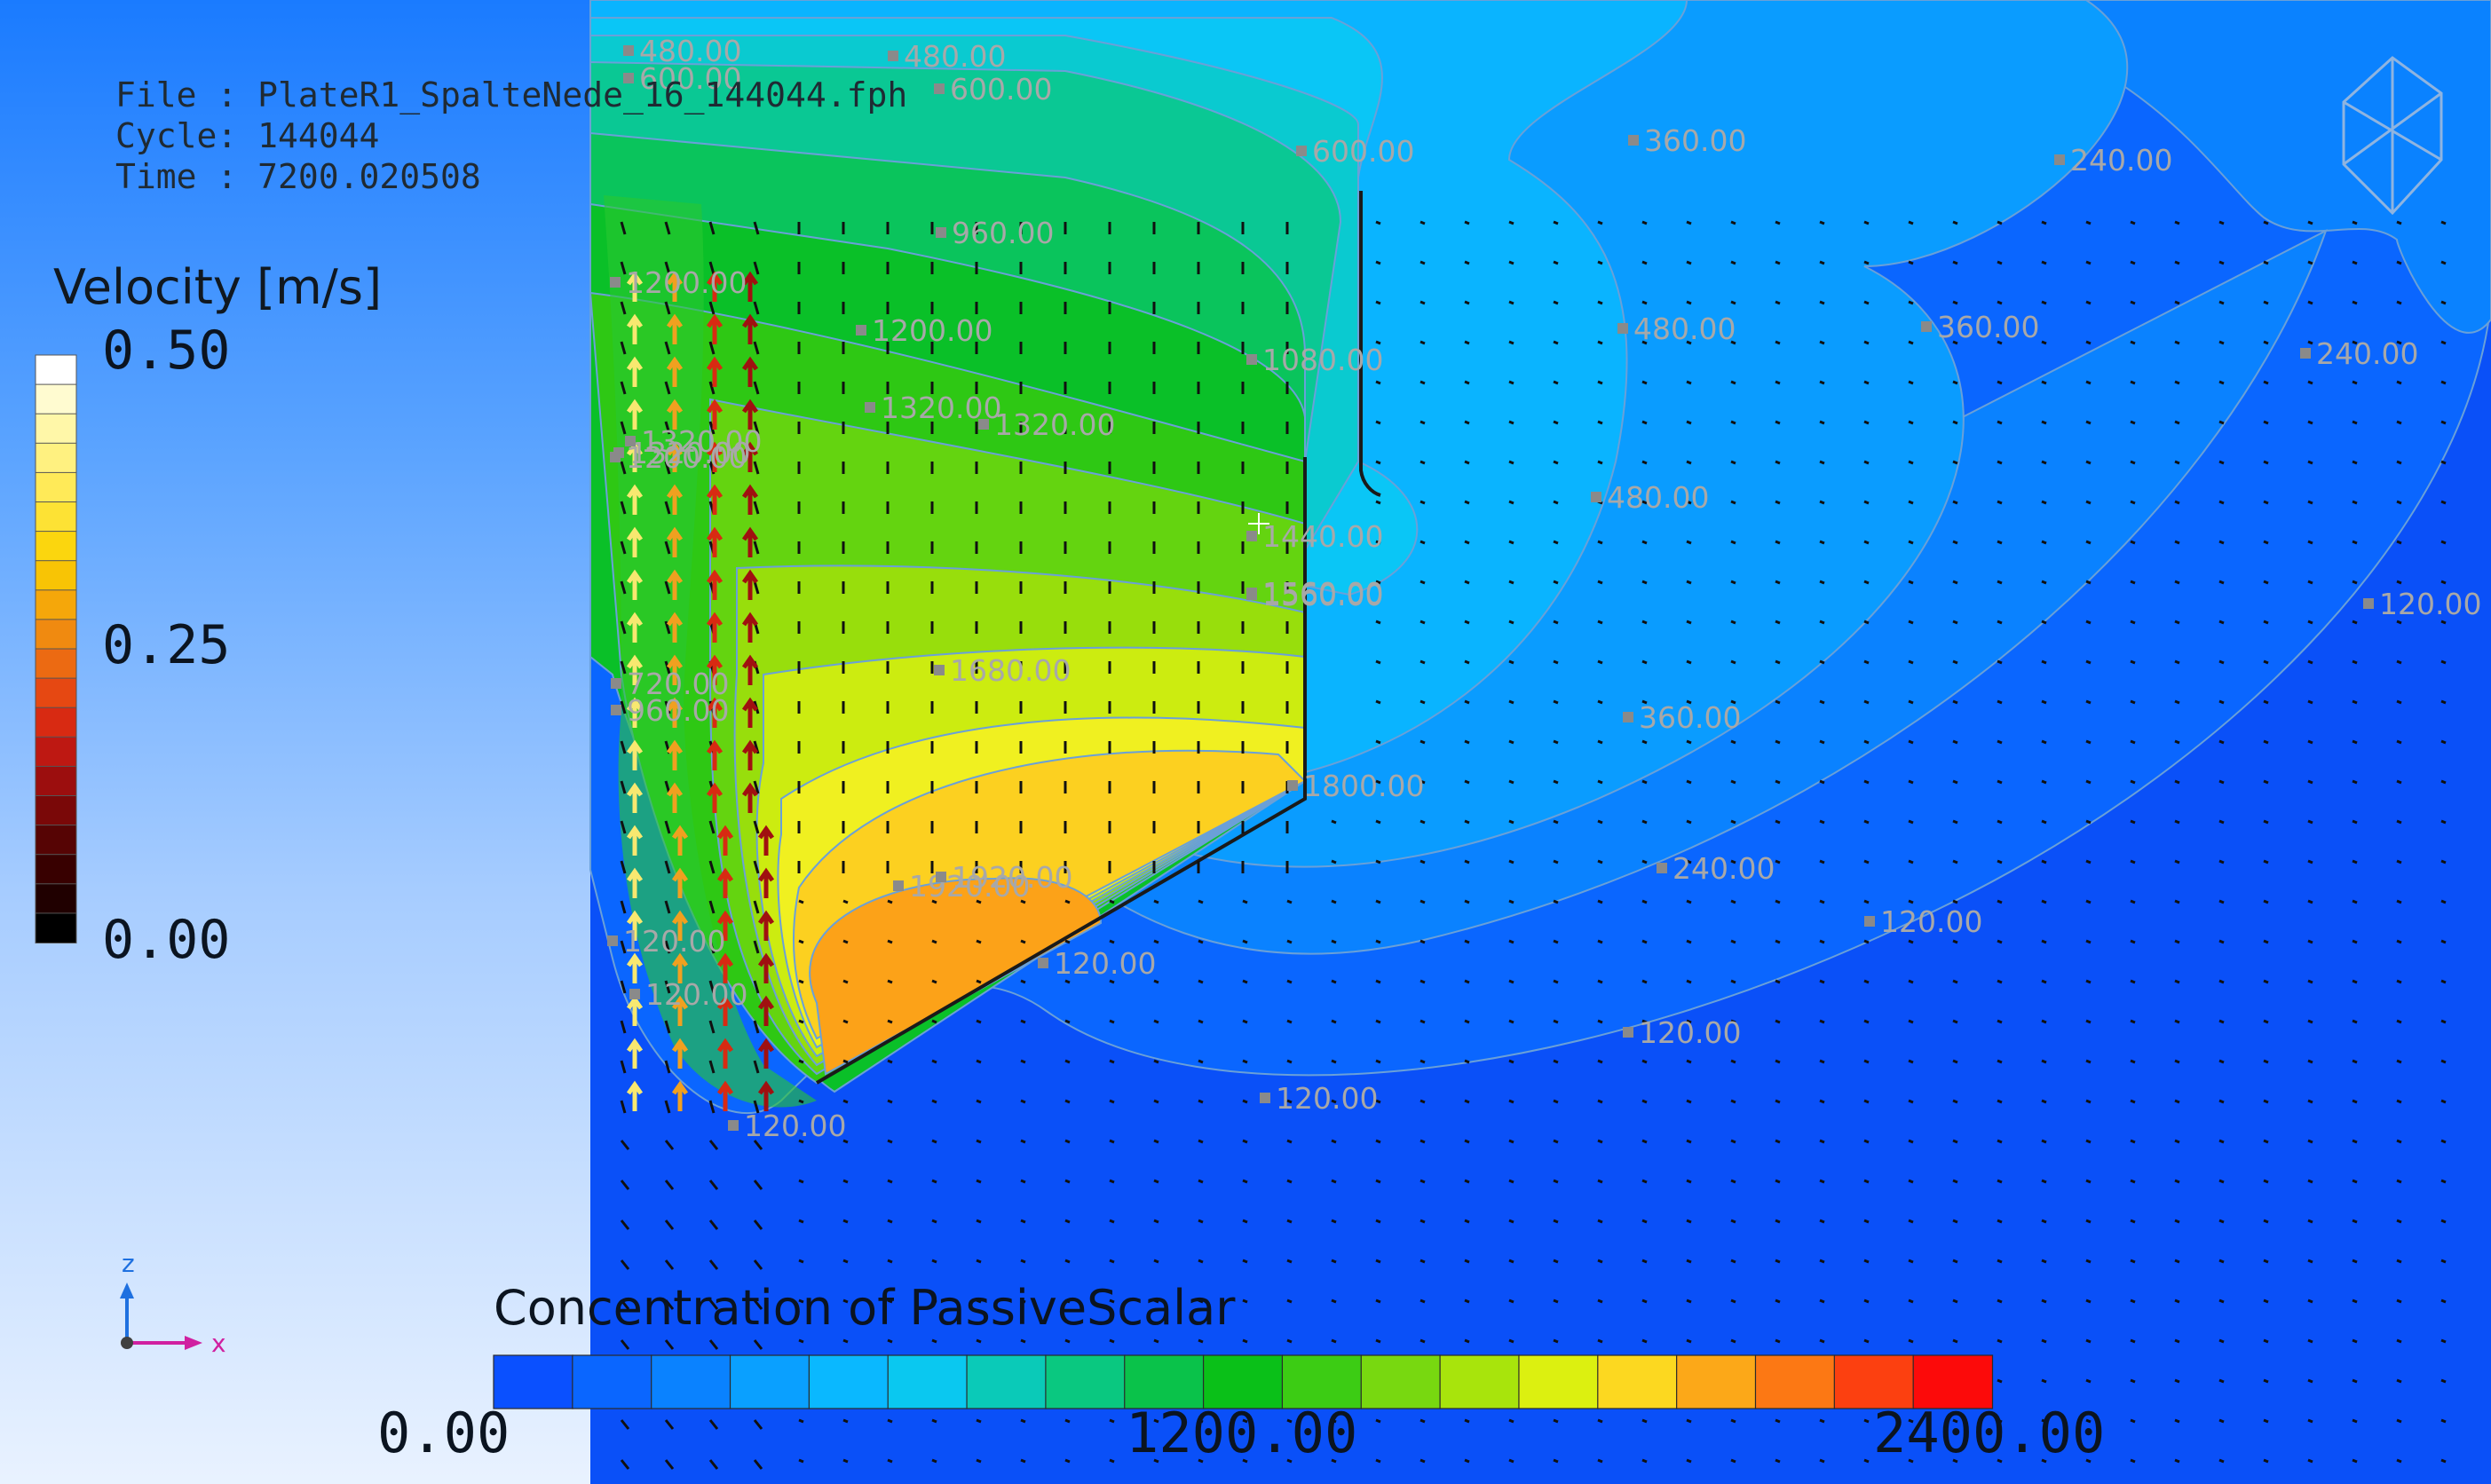  Describe the element at coordinates (1010, 671) in the screenshot. I see `contour-label: 1680.00` at that location.